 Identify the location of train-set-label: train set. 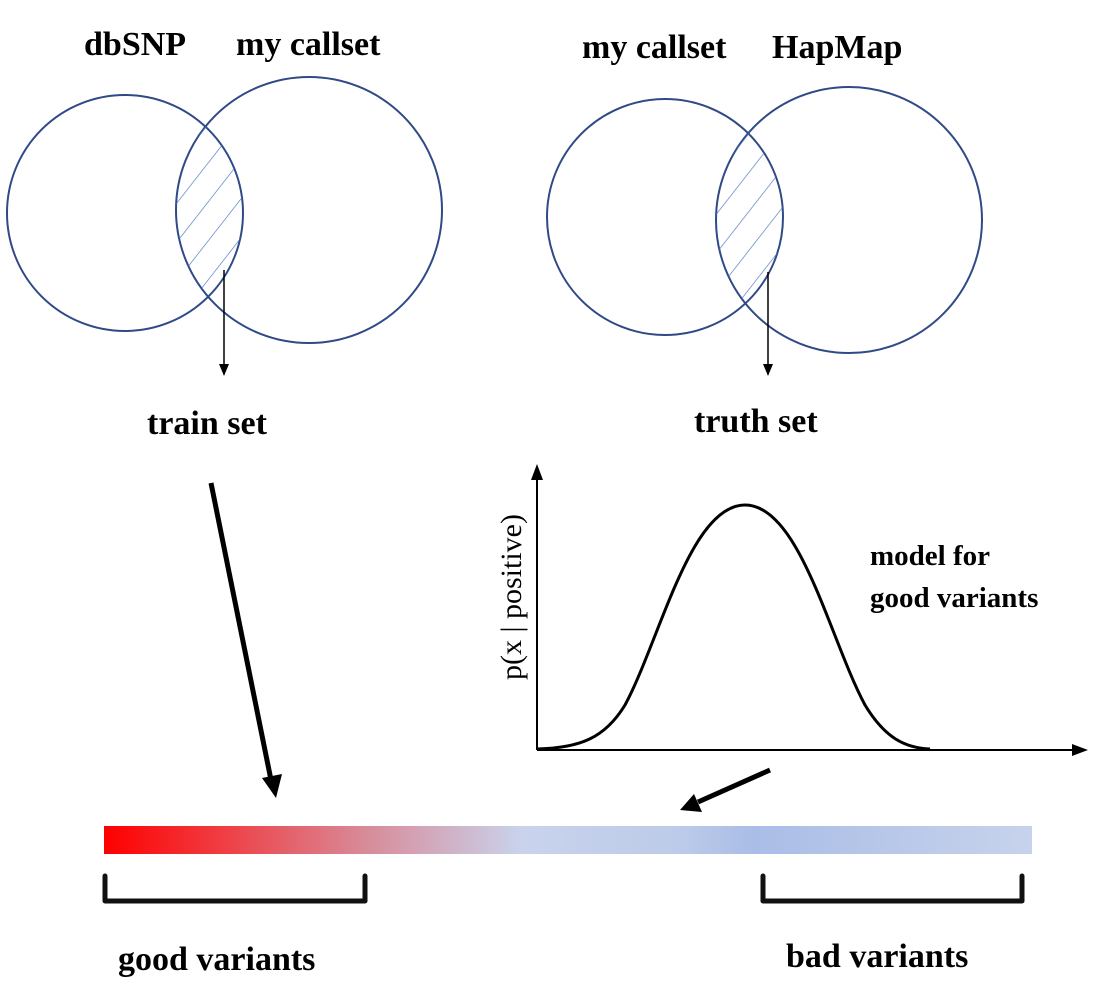
(207, 423).